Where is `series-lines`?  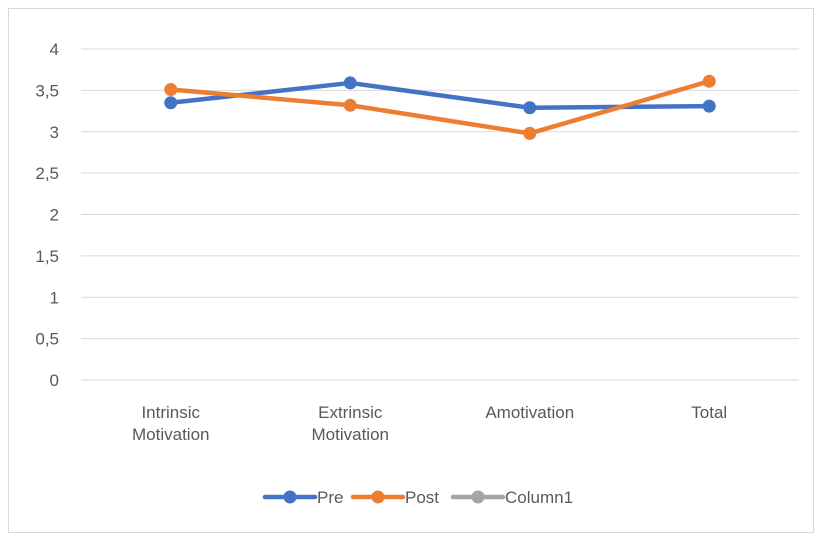
series-lines is located at coordinates (440, 107).